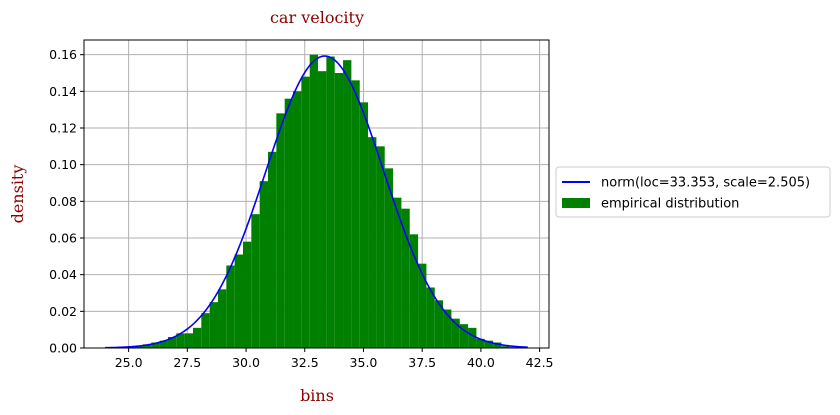  What do you see at coordinates (246, 362) in the screenshot?
I see `x-tick-label: 30.0` at bounding box center [246, 362].